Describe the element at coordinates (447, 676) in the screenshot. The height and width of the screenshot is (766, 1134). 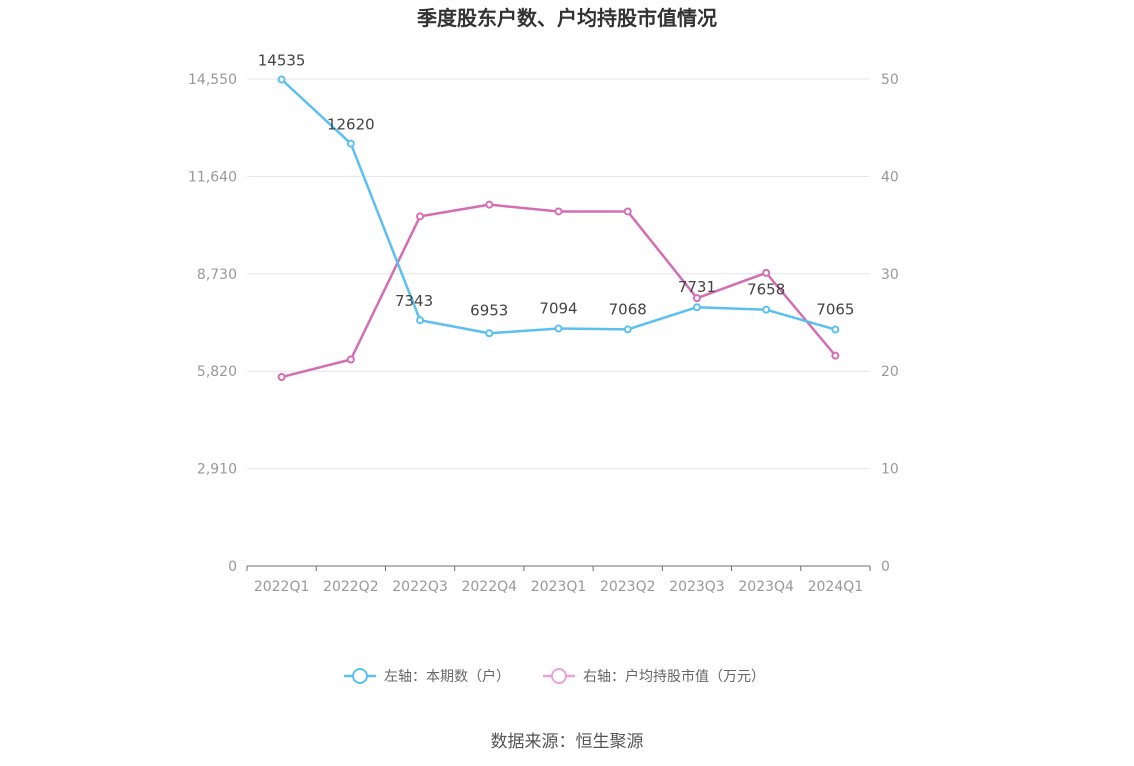
I see `legend-label: 左轴：本期数（户）` at that location.